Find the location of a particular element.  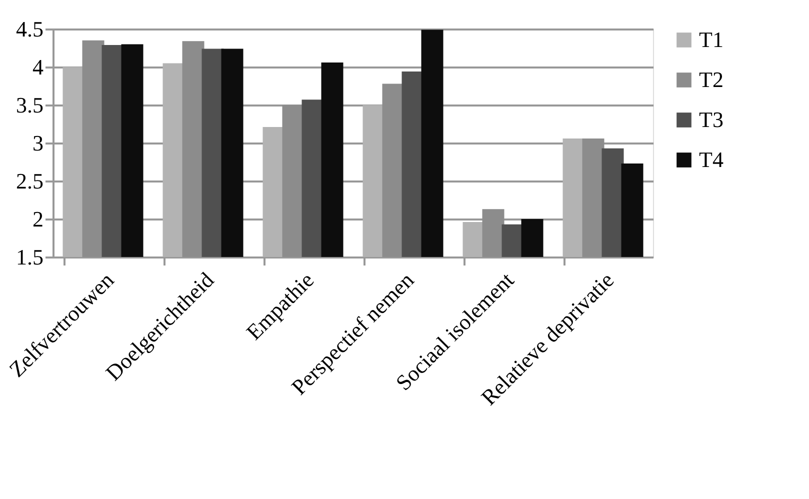

y-tick-label: 3.5 is located at coordinates (30, 105).